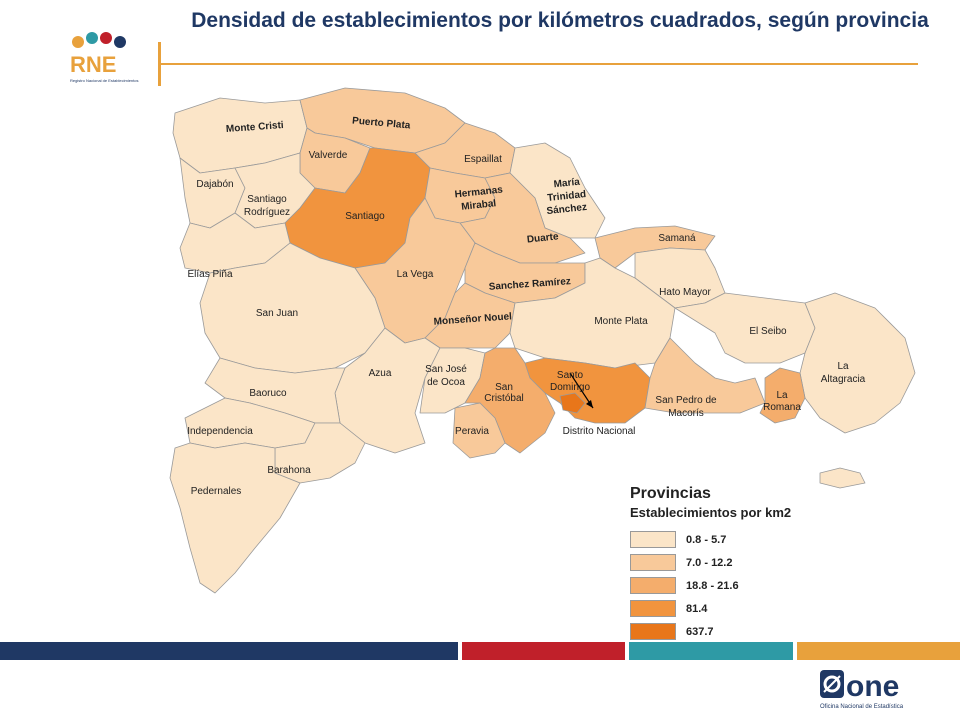 The image size is (960, 720). I want to click on label-puerto-plata: Puerto Plata, so click(382, 123).